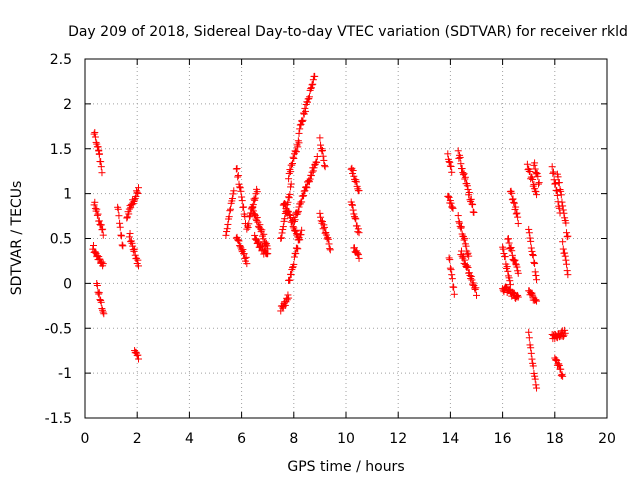 Image resolution: width=640 pixels, height=480 pixels. I want to click on x-tick-label: 4, so click(189, 439).